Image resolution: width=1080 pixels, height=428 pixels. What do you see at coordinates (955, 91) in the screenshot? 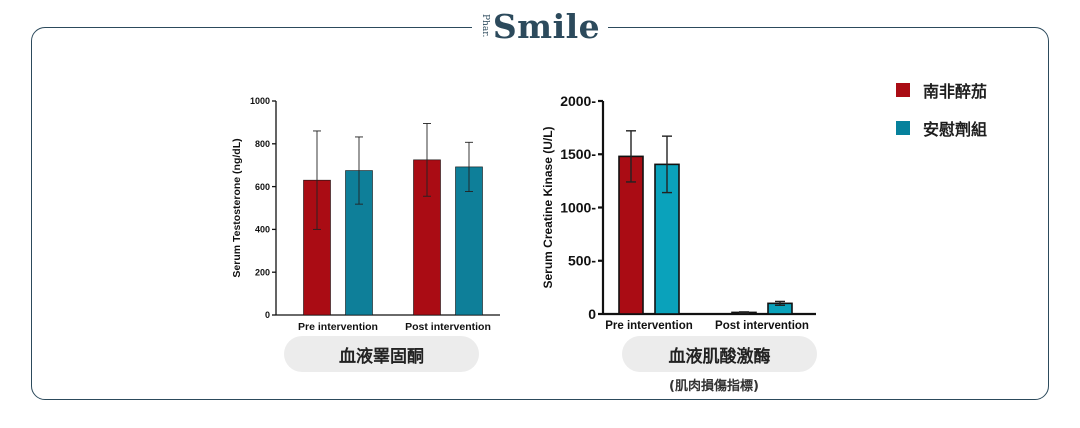
I see `legend-label-ashwagandha: 南非醉茄` at bounding box center [955, 91].